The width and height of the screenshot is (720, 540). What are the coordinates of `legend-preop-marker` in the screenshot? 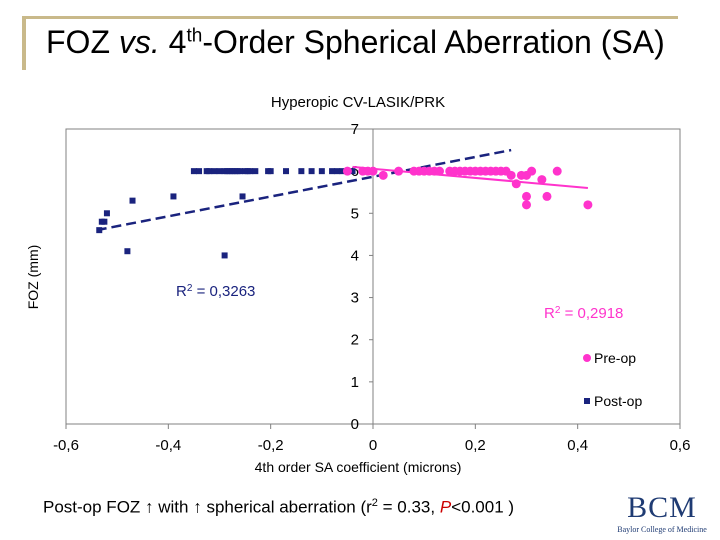 It's located at (587, 358).